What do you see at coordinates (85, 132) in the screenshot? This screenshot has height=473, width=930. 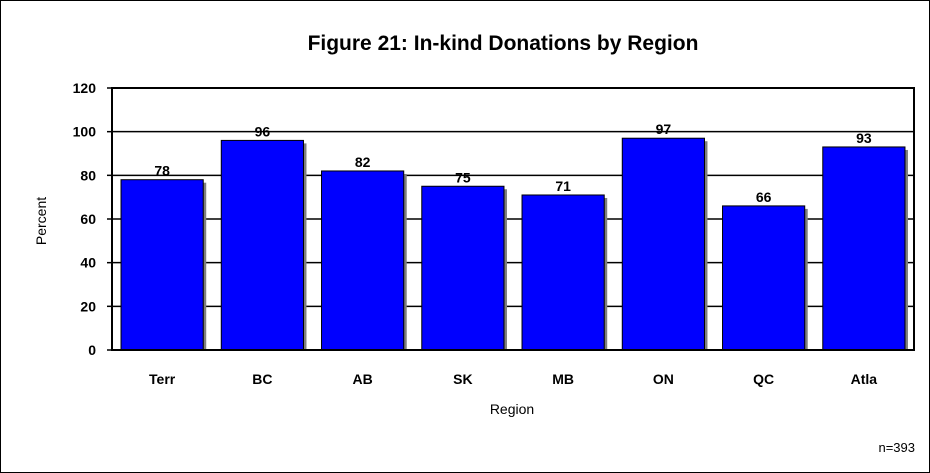 I see `y-tick-label-5: 100` at bounding box center [85, 132].